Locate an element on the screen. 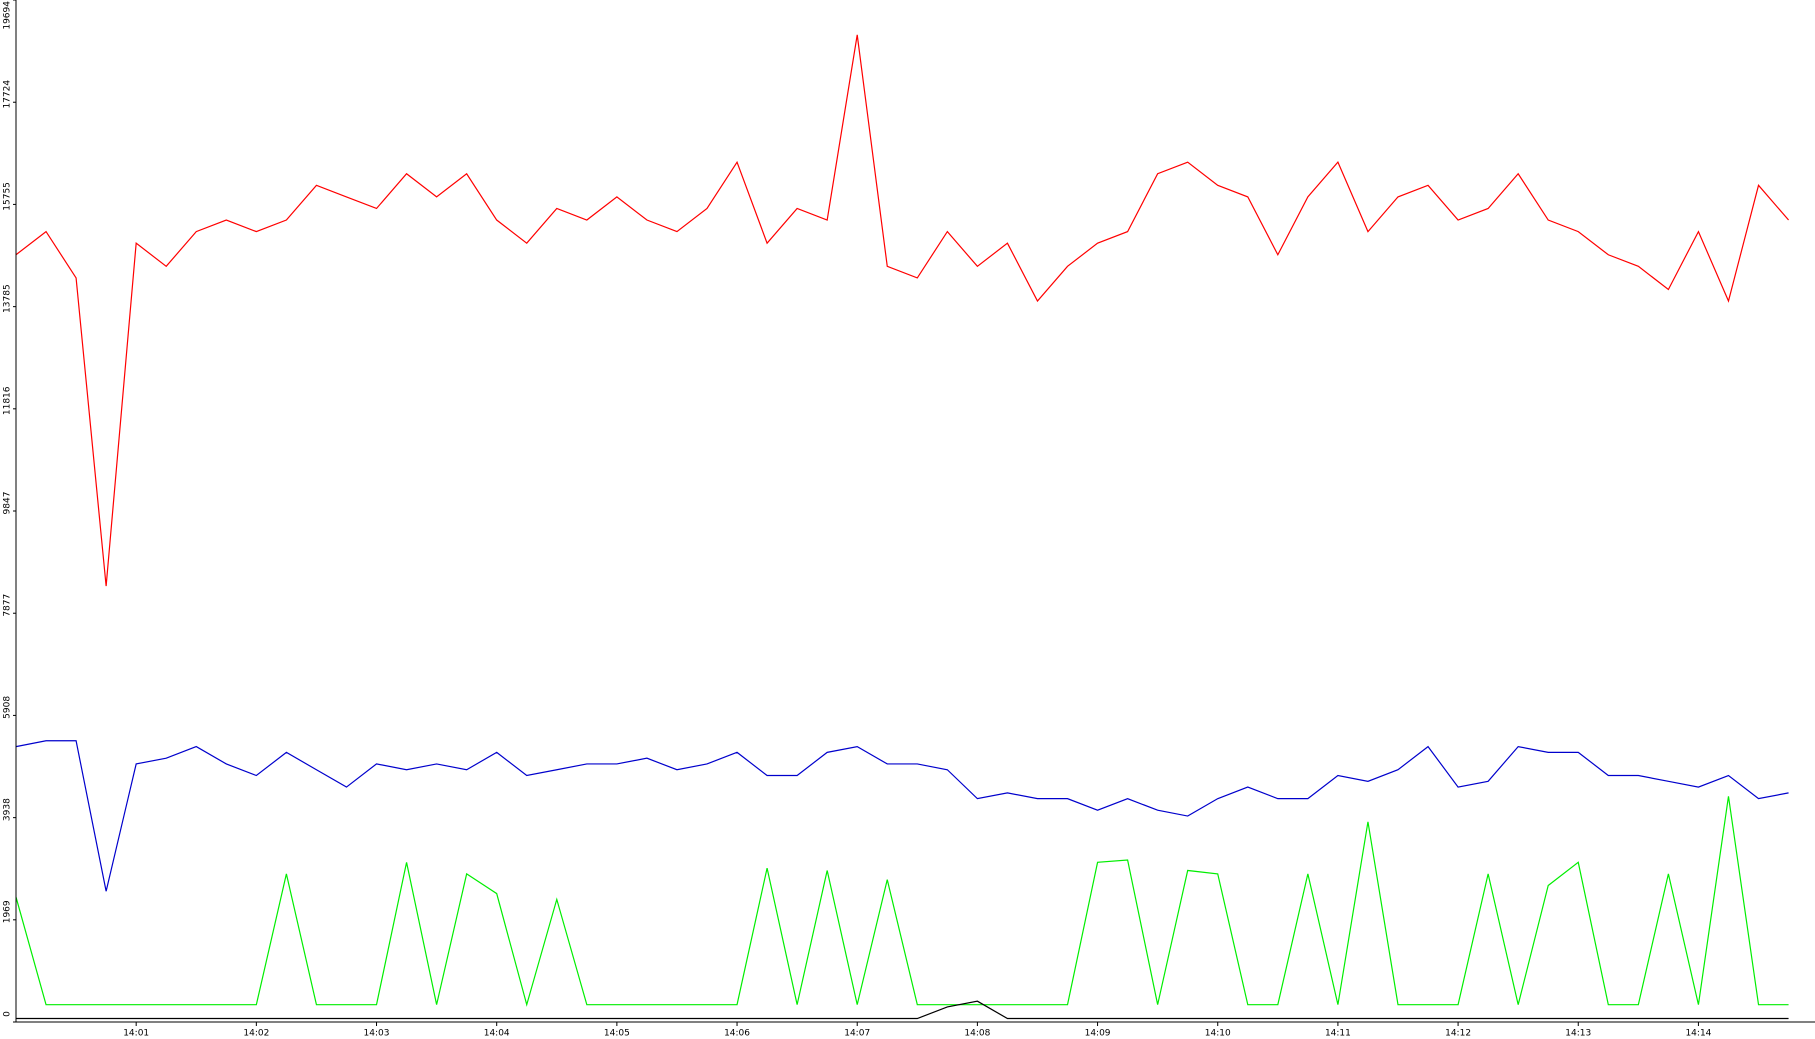  x-tick-label: 14:04 is located at coordinates (497, 1034).